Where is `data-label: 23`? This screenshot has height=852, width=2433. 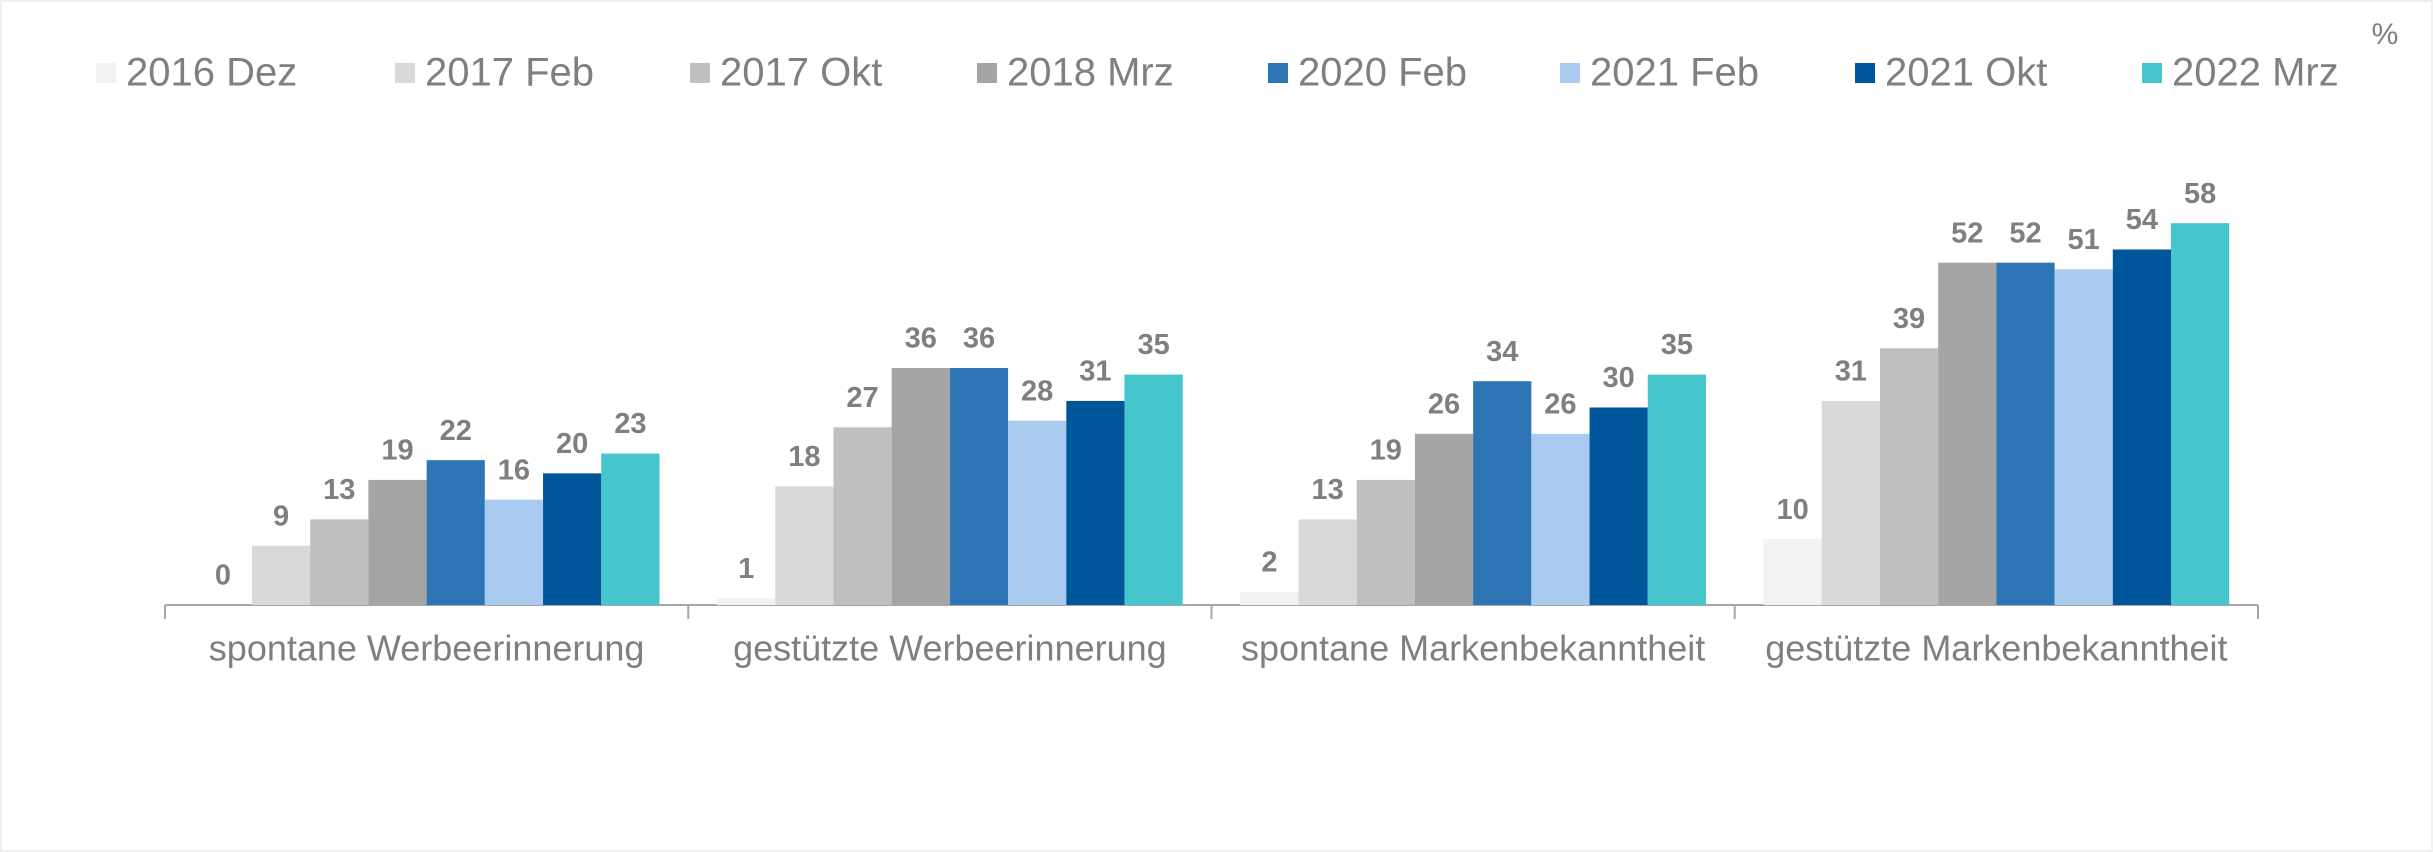
data-label: 23 is located at coordinates (630, 424).